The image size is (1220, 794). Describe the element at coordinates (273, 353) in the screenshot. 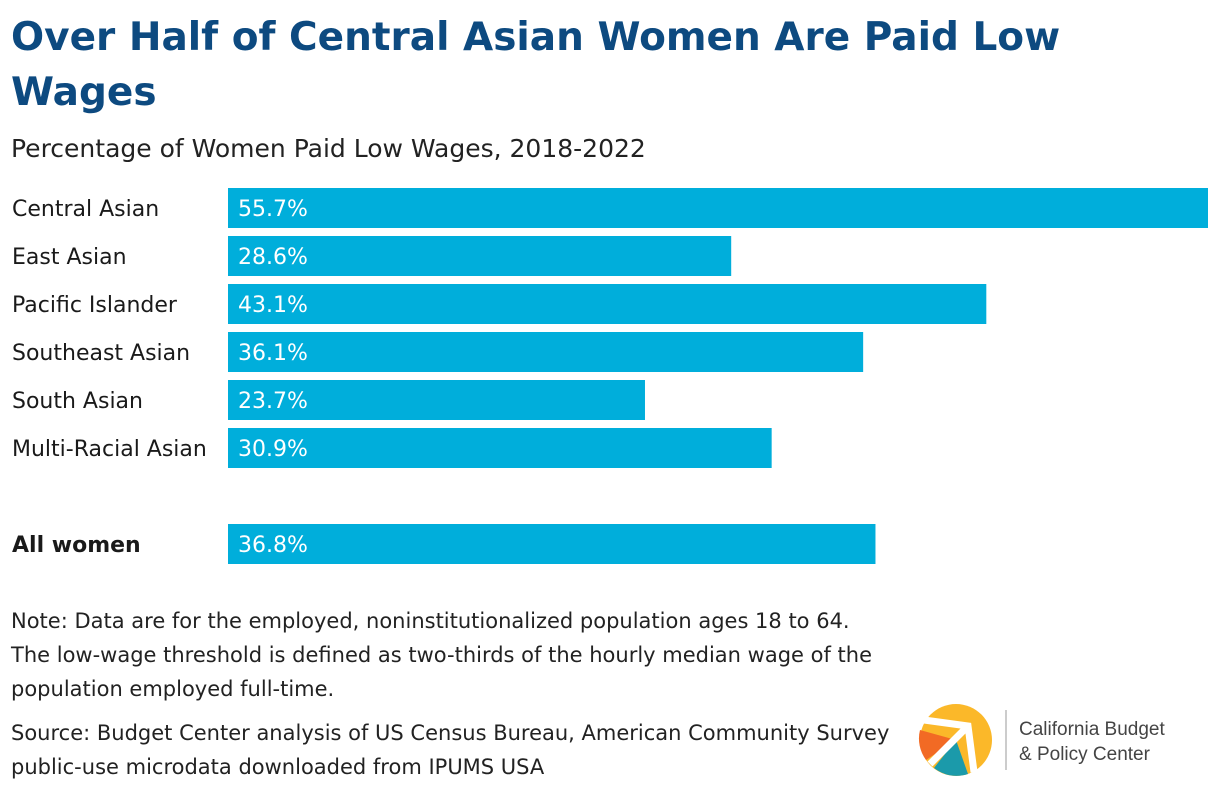

I see `value-label: 36.1%` at that location.